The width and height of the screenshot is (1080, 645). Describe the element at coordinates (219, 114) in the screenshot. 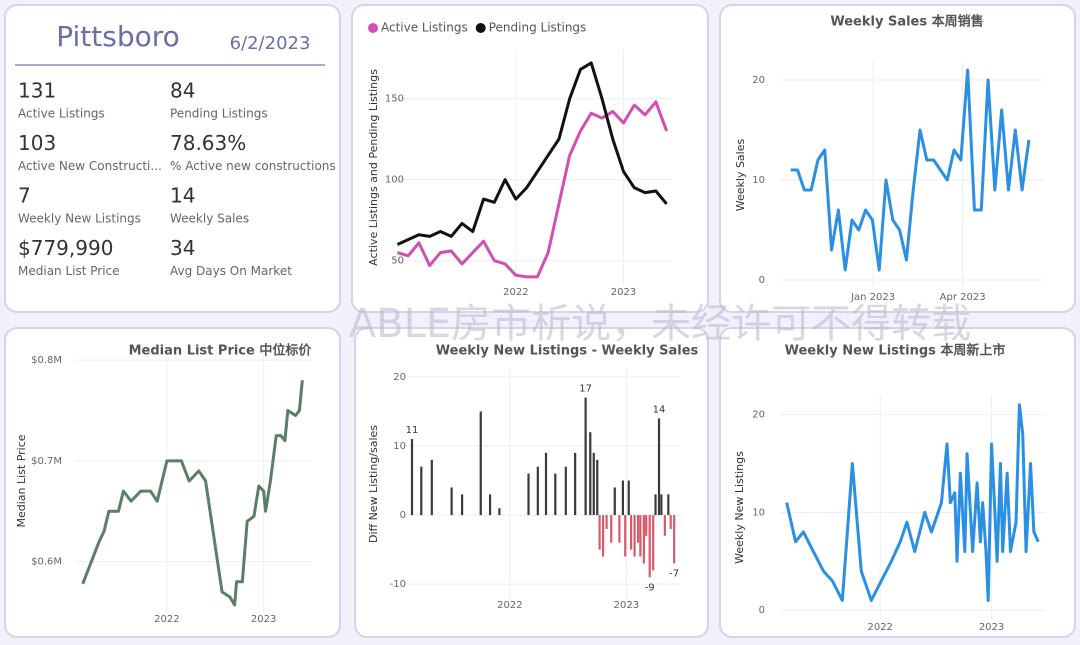

I see `kpi-label: Pending Listings` at that location.